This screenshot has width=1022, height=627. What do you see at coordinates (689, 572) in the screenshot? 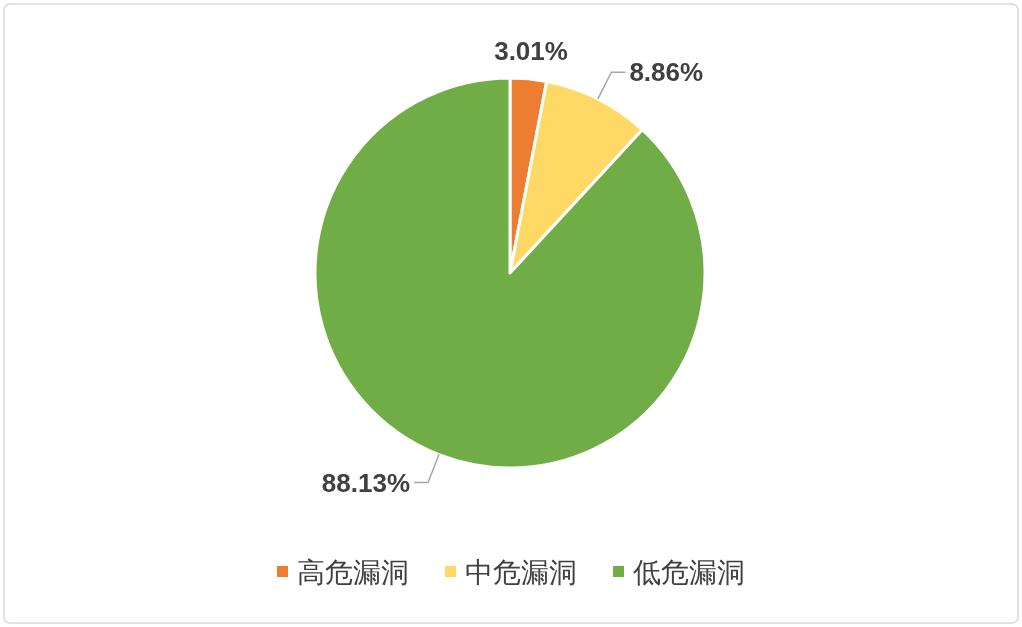
I see `legend-label: 低危漏洞` at bounding box center [689, 572].